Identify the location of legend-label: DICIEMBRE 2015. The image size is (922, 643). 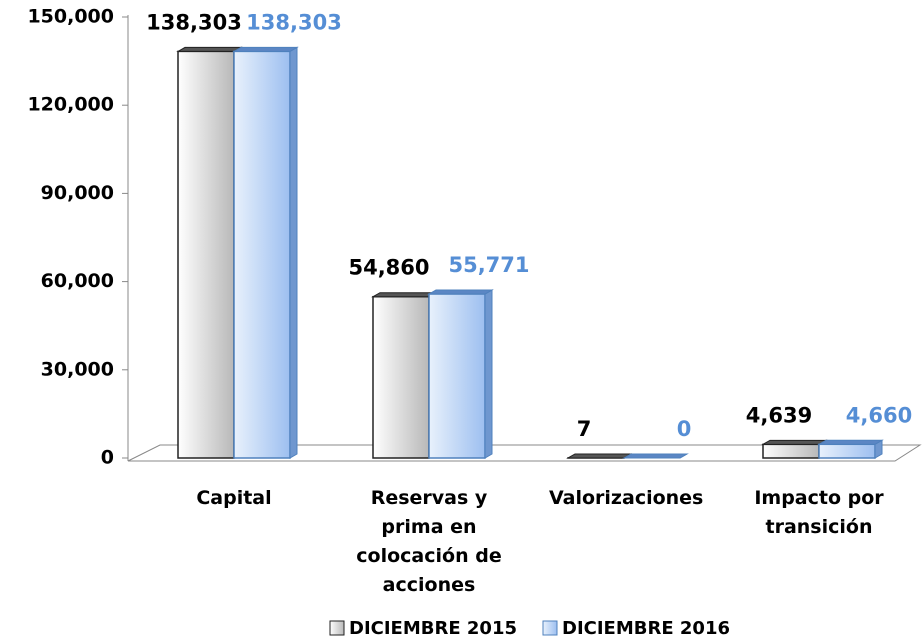
(433, 628).